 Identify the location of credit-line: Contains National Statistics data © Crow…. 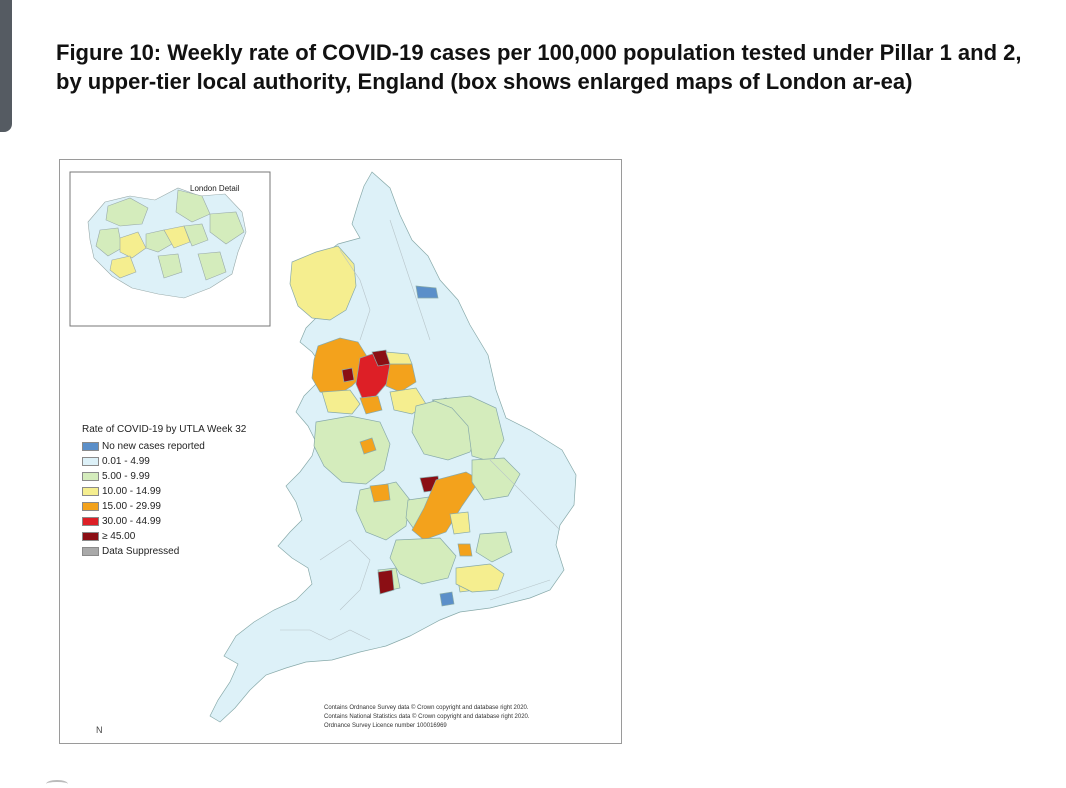
(427, 717).